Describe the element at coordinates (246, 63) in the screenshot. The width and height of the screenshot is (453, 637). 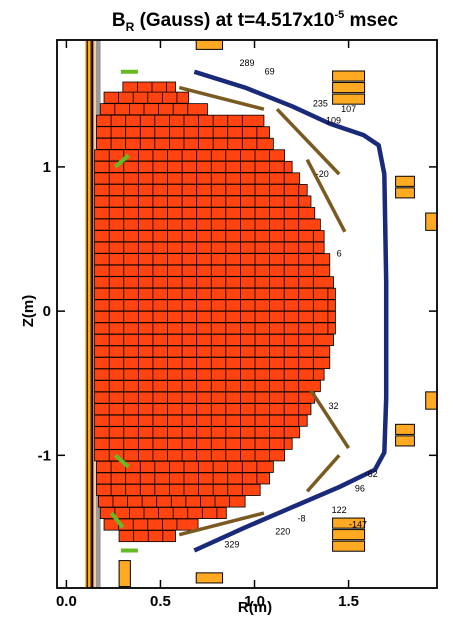
I see `contour-label: 289` at that location.